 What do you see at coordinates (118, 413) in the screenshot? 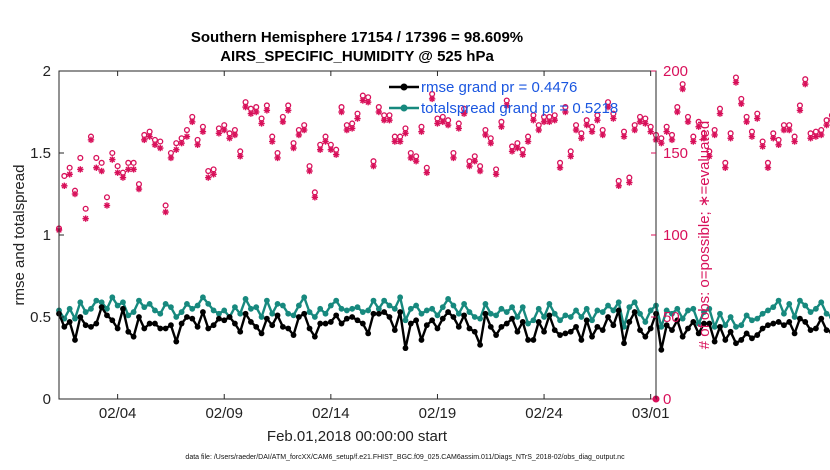
I see `x-tick-label-0204: 02/04` at bounding box center [118, 413].